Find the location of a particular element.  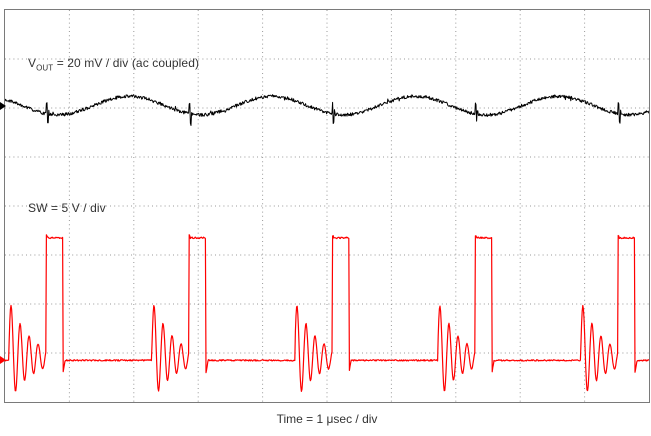

vout-label-prefix: V is located at coordinates (32, 63).